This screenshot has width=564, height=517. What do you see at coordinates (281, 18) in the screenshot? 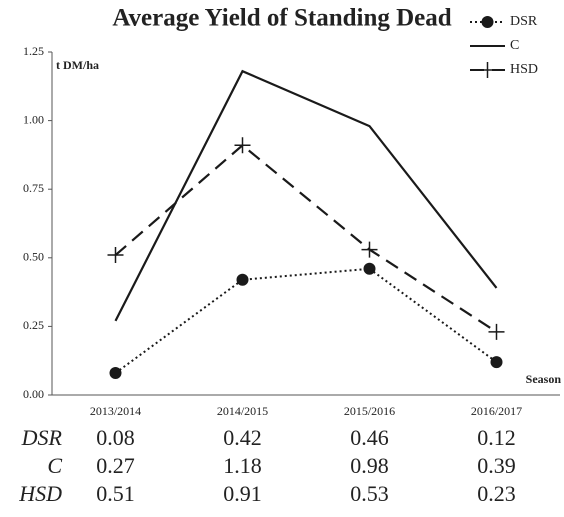
I see `chart-title: Average Yield of Standing Dead` at bounding box center [281, 18].